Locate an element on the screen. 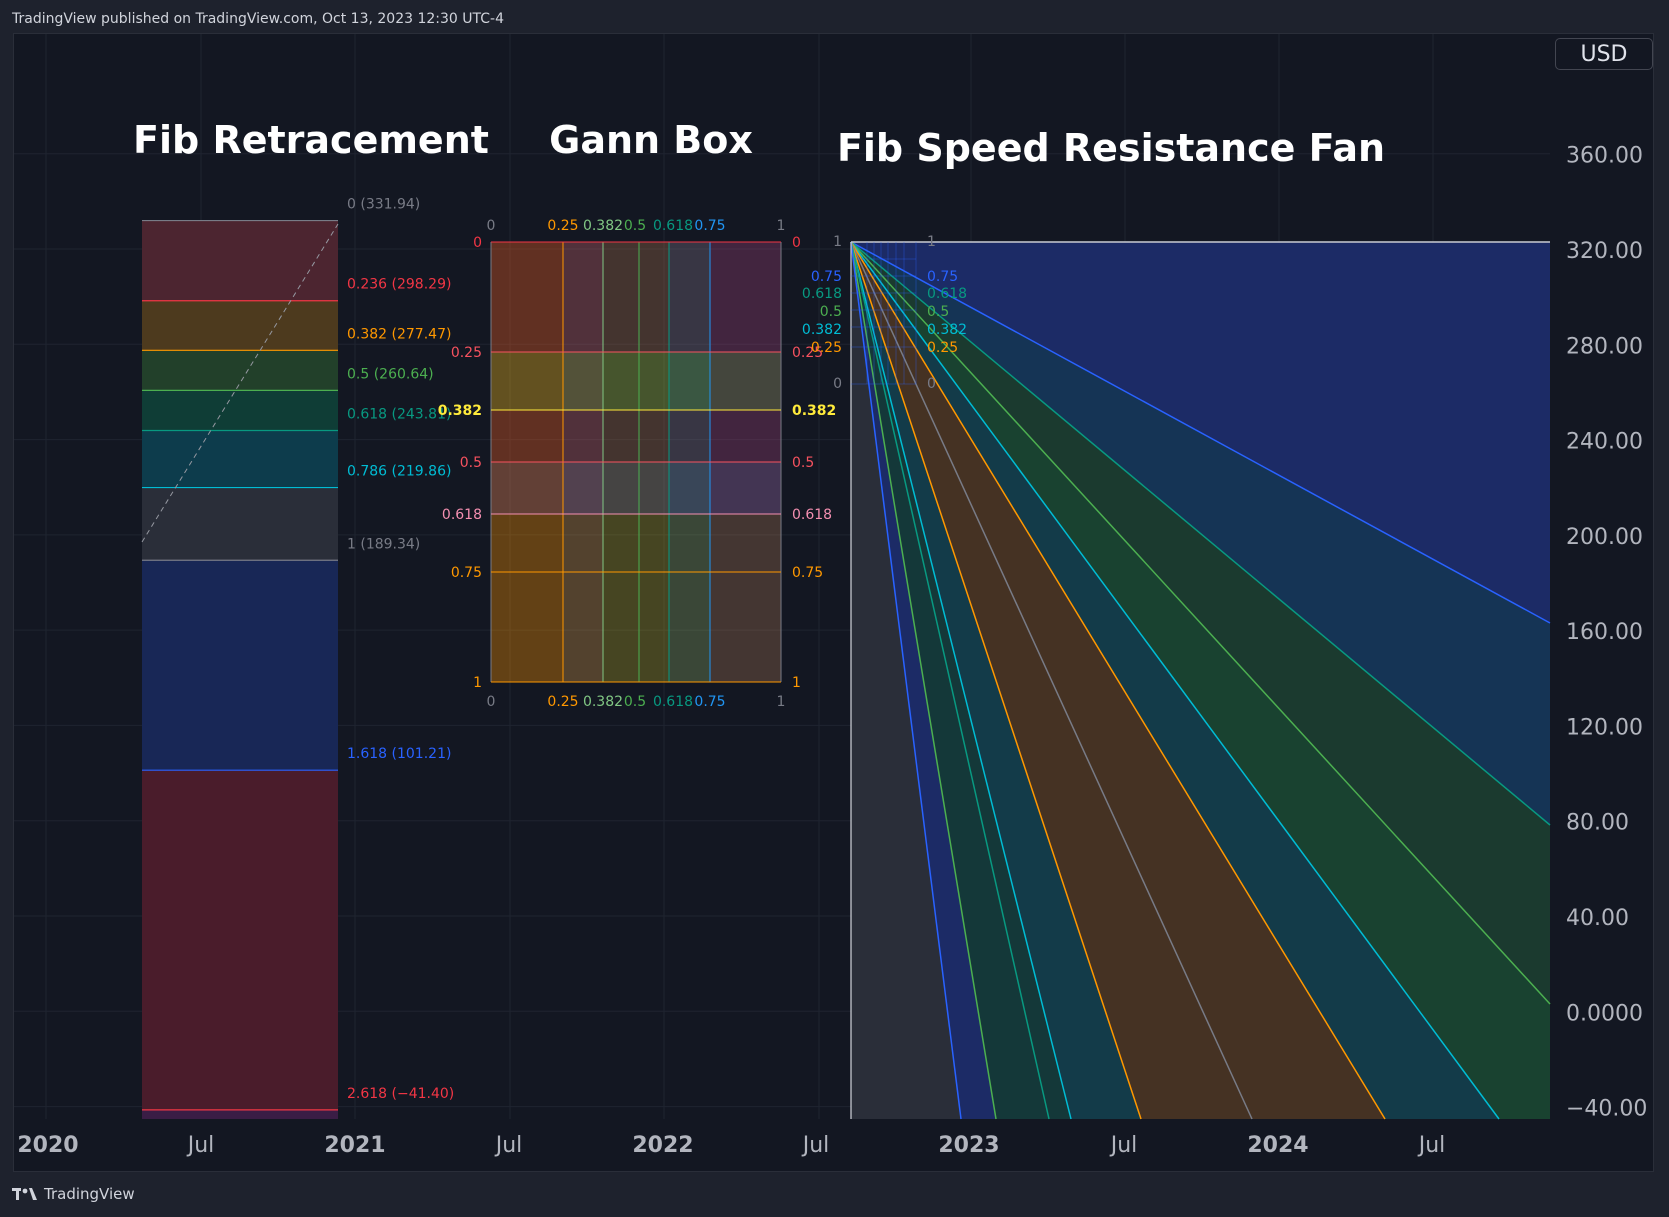 Image resolution: width=1669 pixels, height=1217 pixels. price-tick-label: 200.00 is located at coordinates (1604, 537).